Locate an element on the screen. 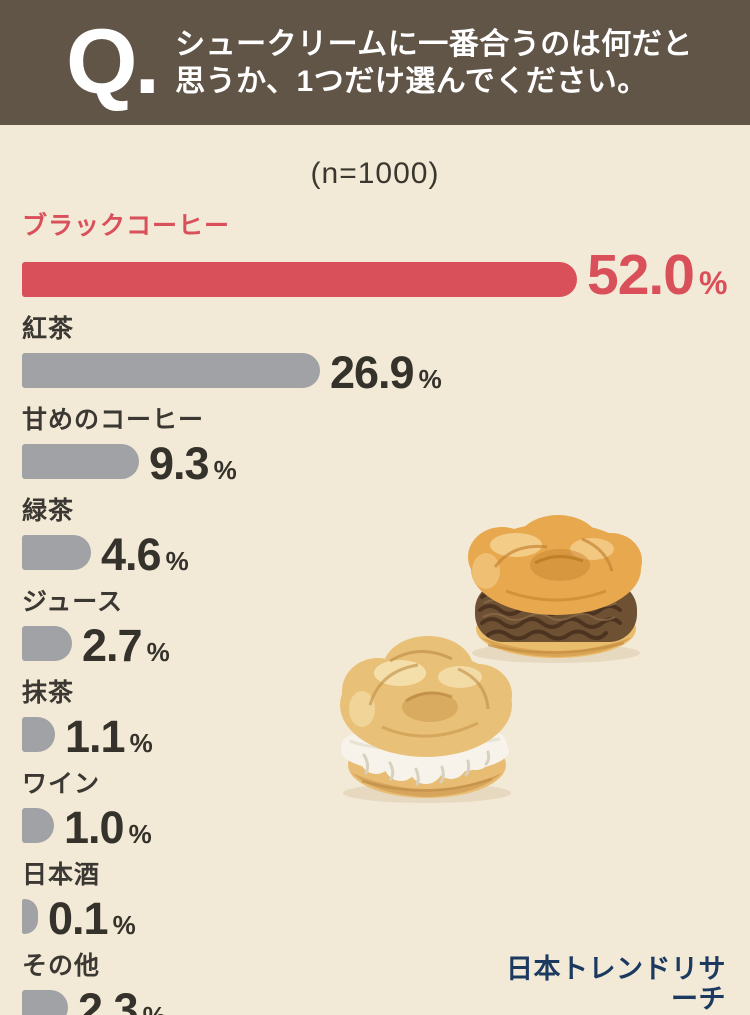  whipped-cream-puff is located at coordinates (426, 719).